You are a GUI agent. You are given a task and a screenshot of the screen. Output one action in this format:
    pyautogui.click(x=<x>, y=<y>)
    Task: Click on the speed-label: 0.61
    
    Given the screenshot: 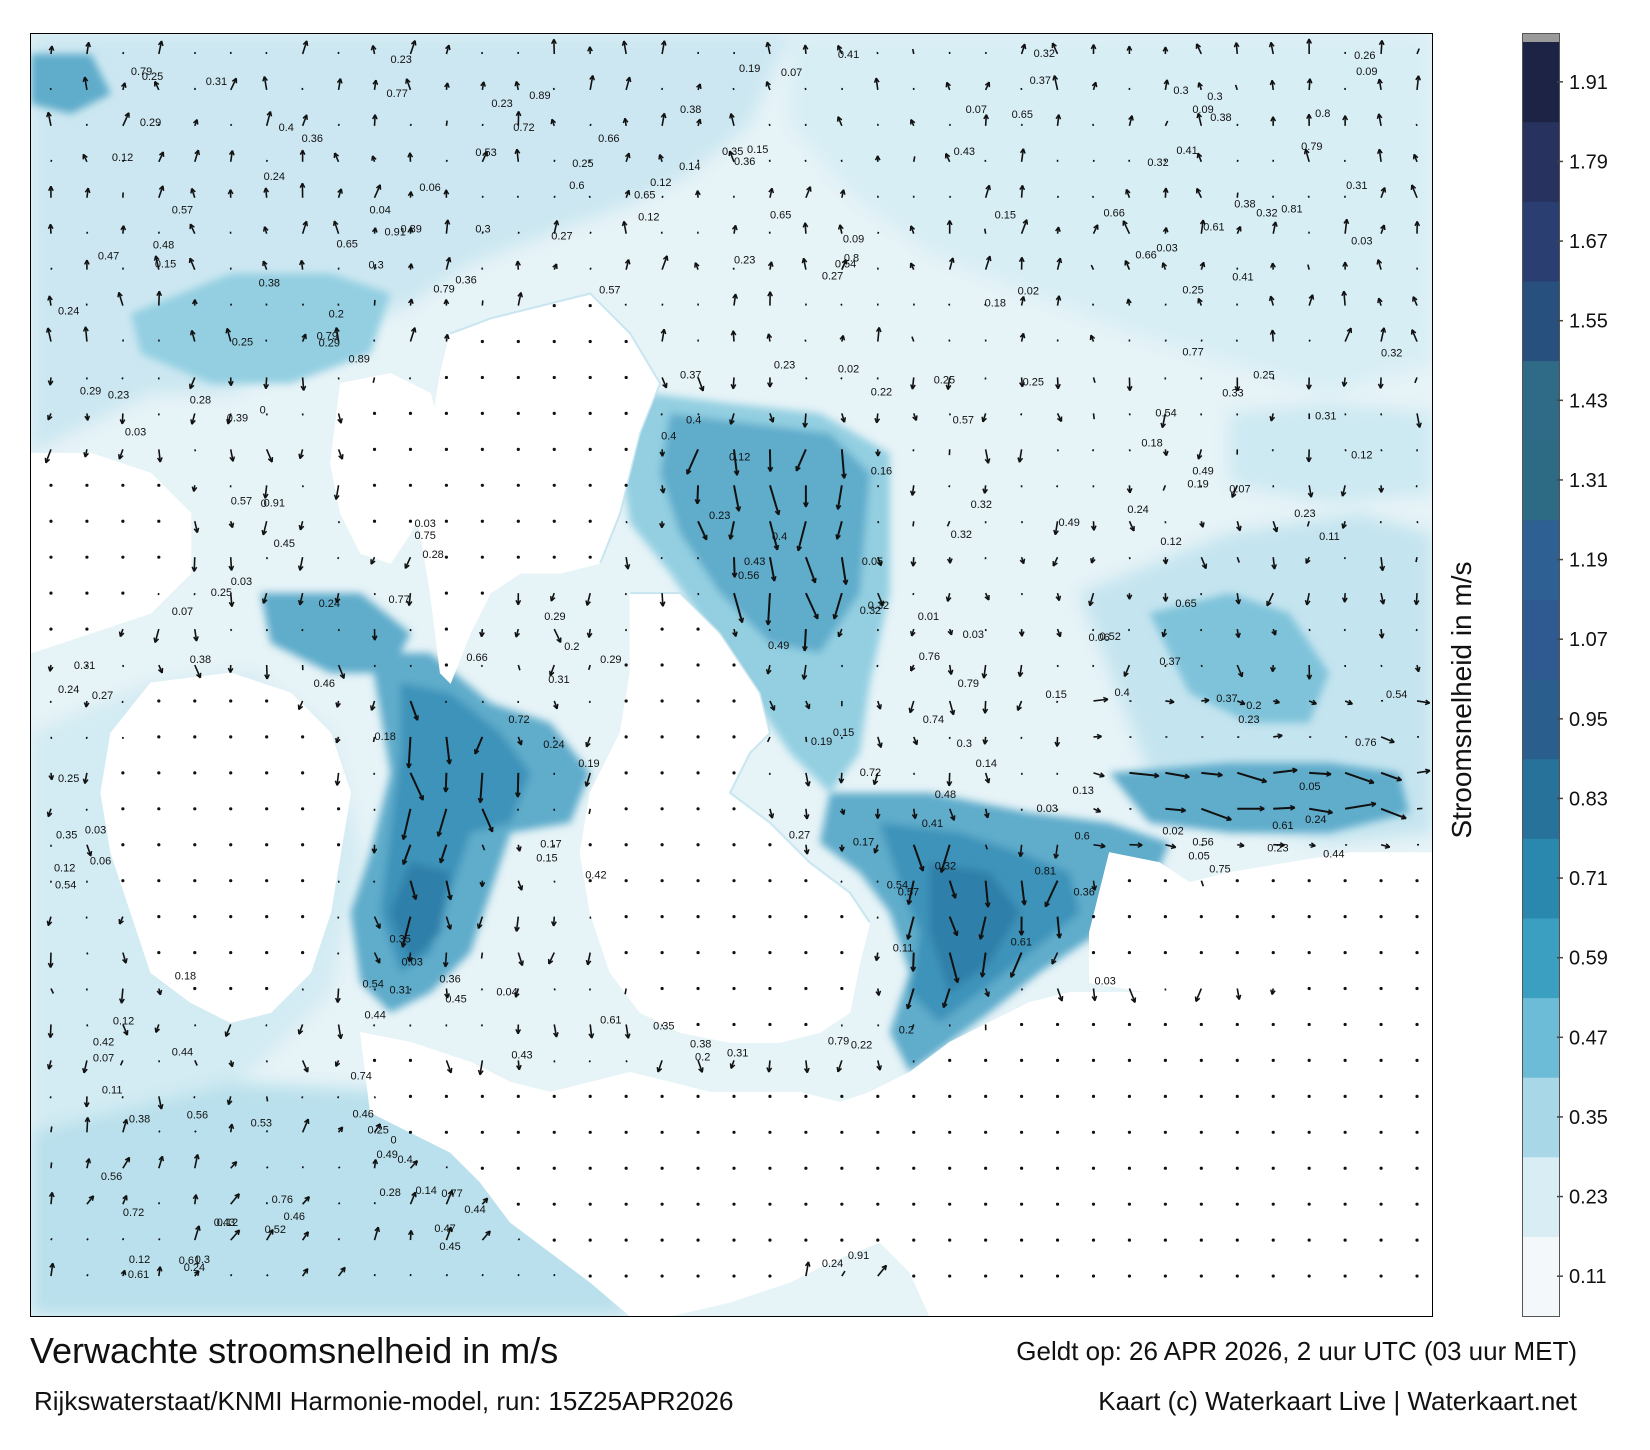 What is the action you would take?
    pyautogui.click(x=1282, y=826)
    